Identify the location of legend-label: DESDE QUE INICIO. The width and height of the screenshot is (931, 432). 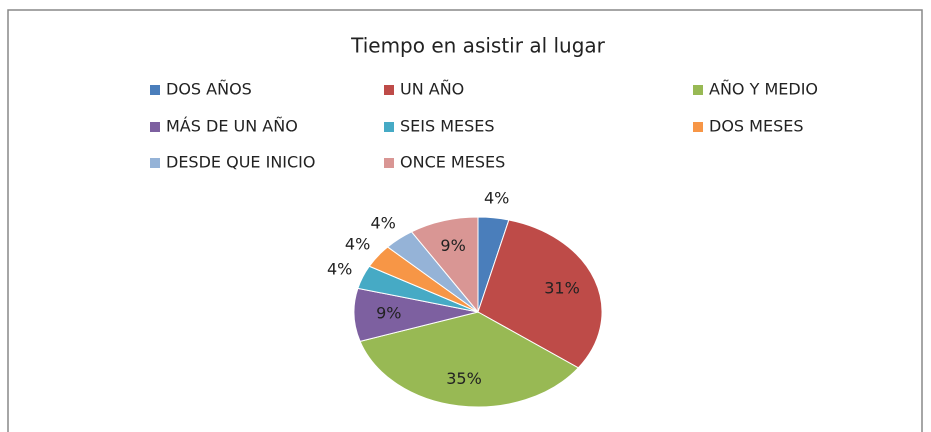
(241, 162).